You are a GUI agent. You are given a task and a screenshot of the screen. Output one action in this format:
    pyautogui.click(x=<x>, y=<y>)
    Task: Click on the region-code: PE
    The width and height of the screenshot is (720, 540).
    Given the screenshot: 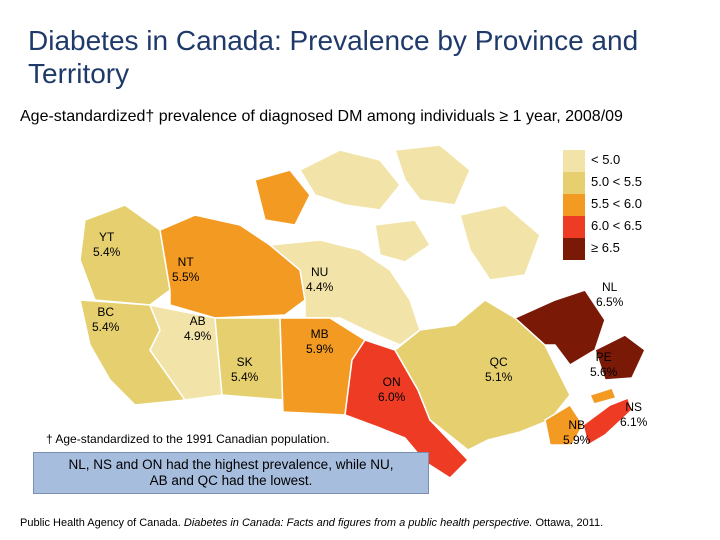 What is the action you would take?
    pyautogui.click(x=603, y=357)
    